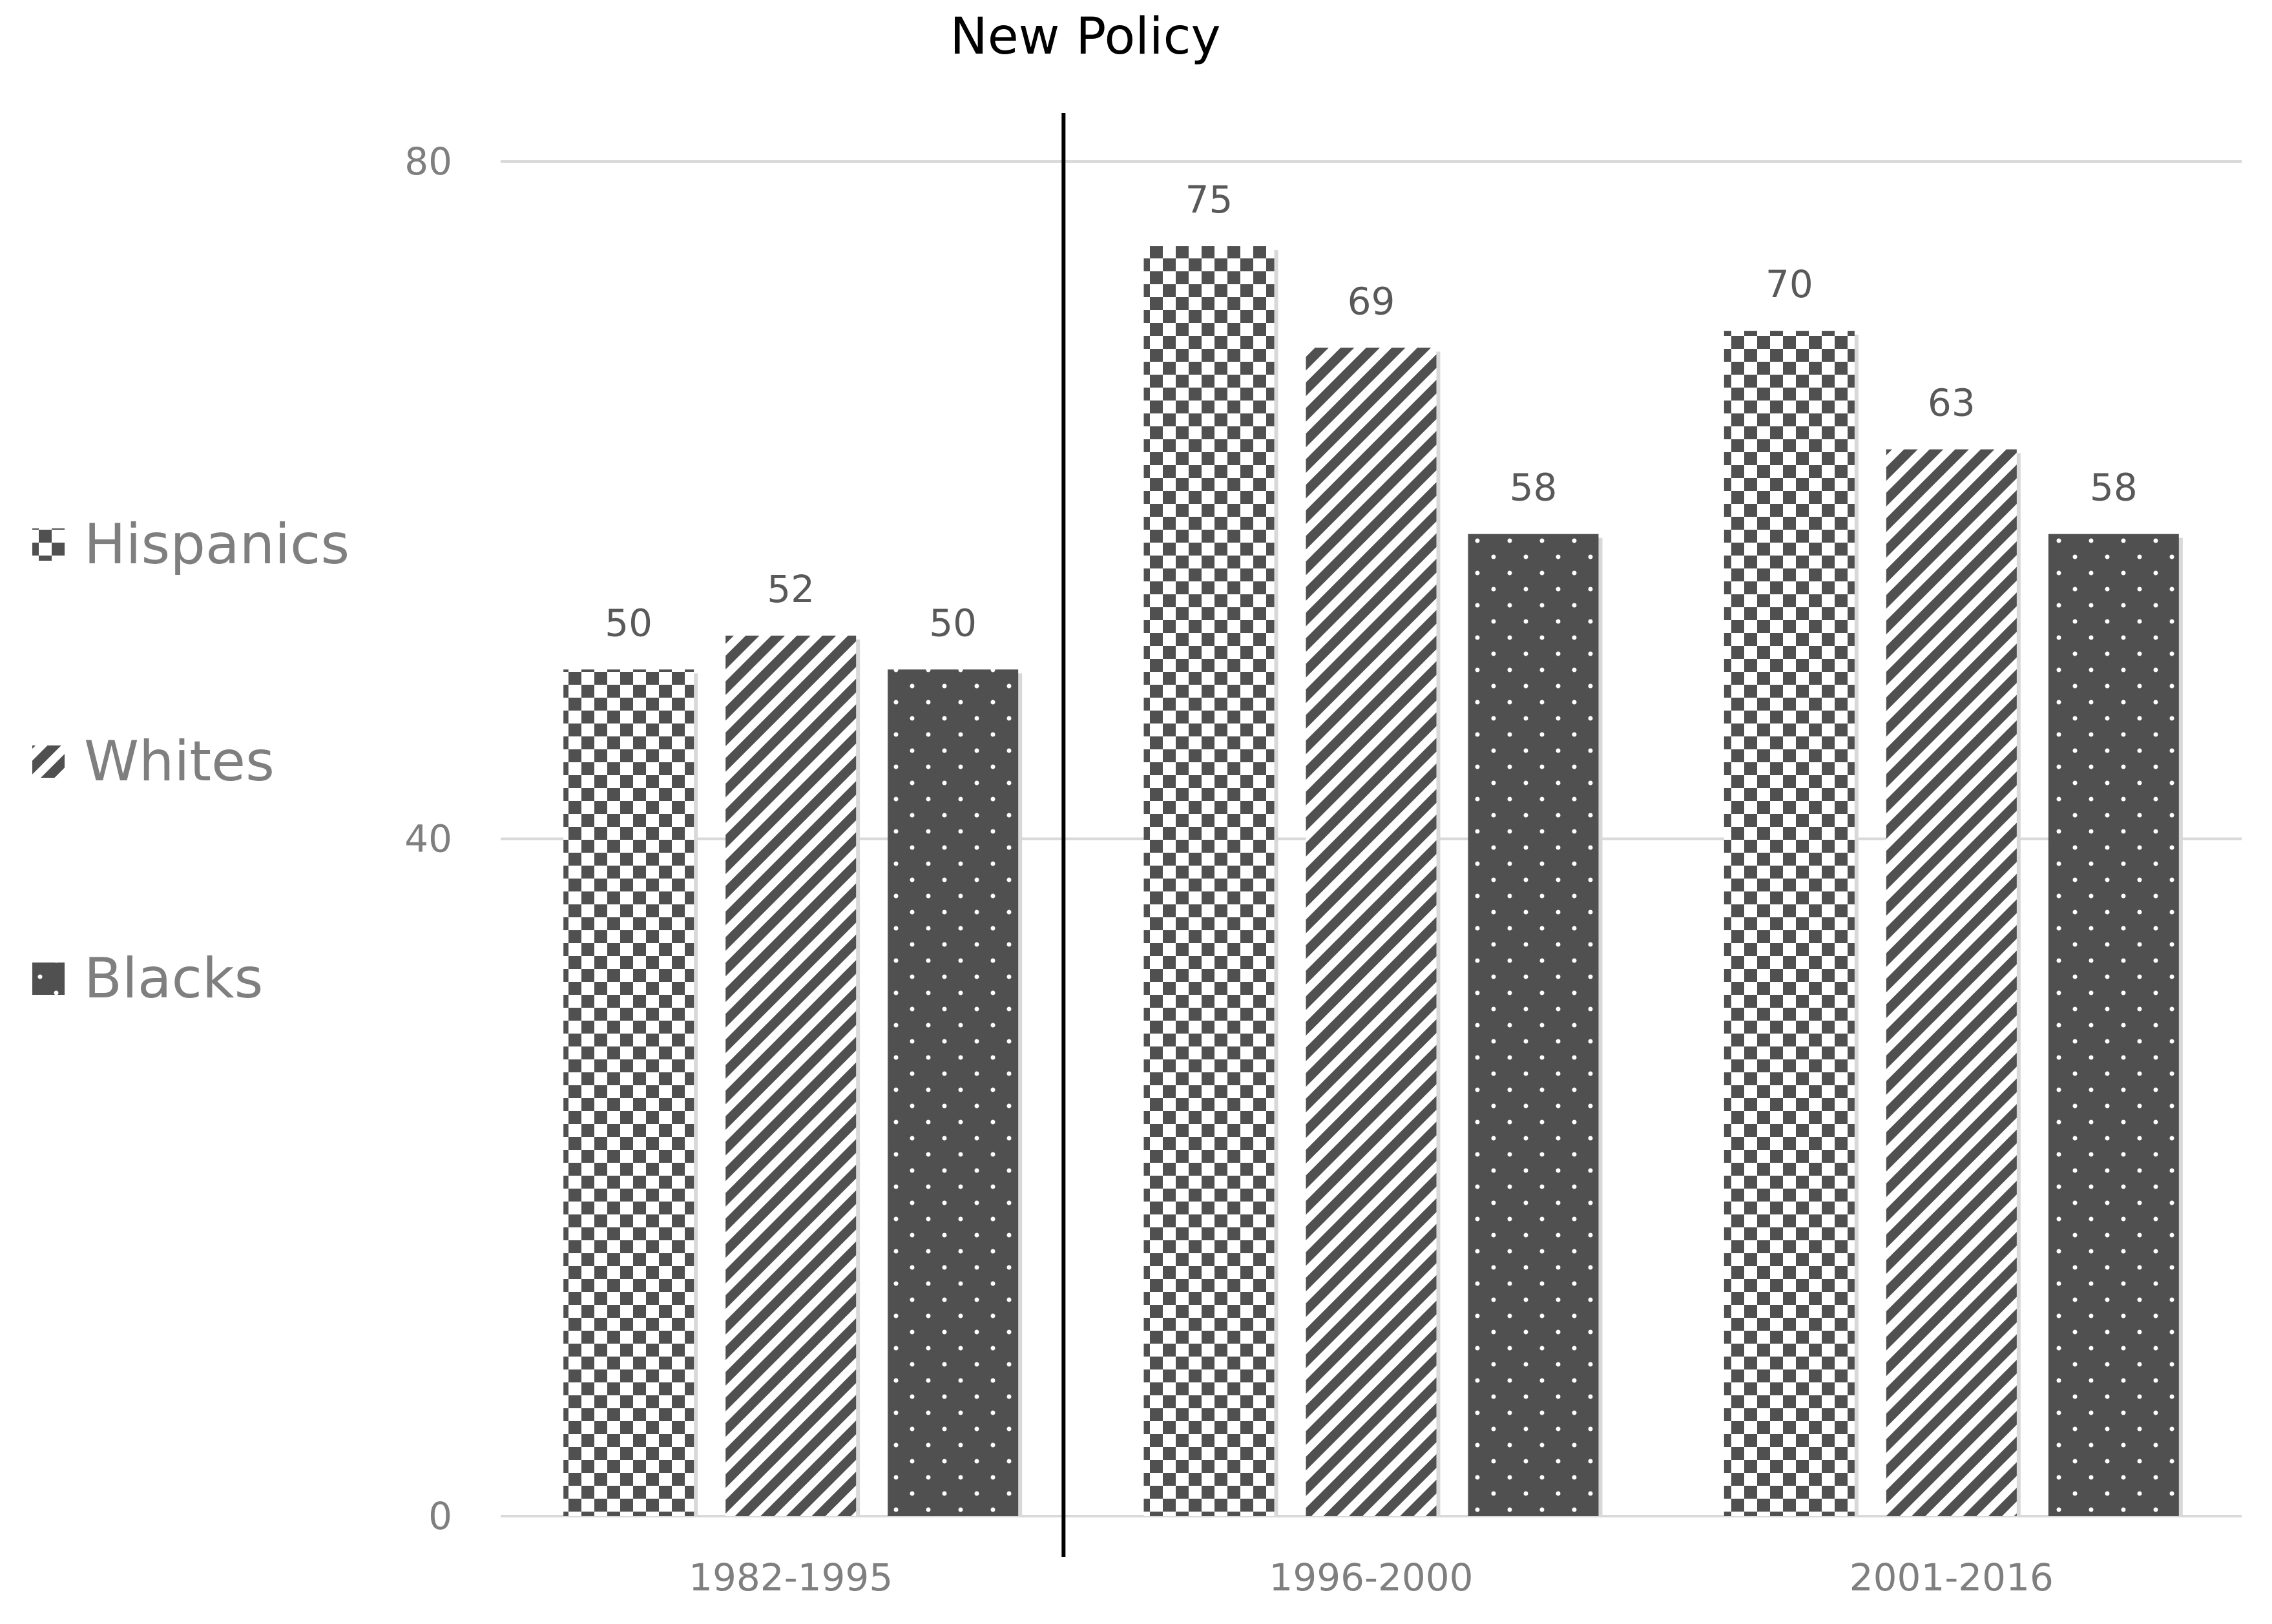 This screenshot has width=2272, height=1624. Describe the element at coordinates (1371, 301) in the screenshot. I see `data-label-whites-1996-2000: 69` at that location.